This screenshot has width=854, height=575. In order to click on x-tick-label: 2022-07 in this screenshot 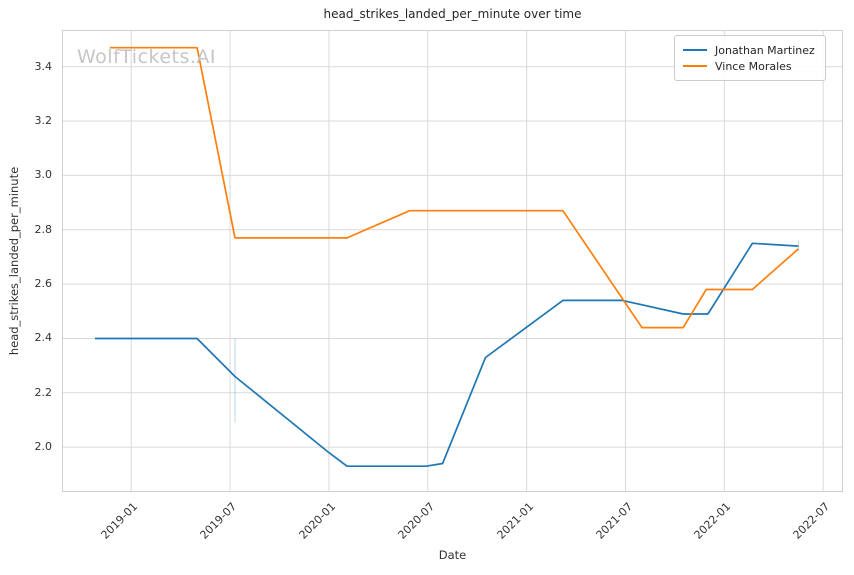, I will do `click(811, 521)`.